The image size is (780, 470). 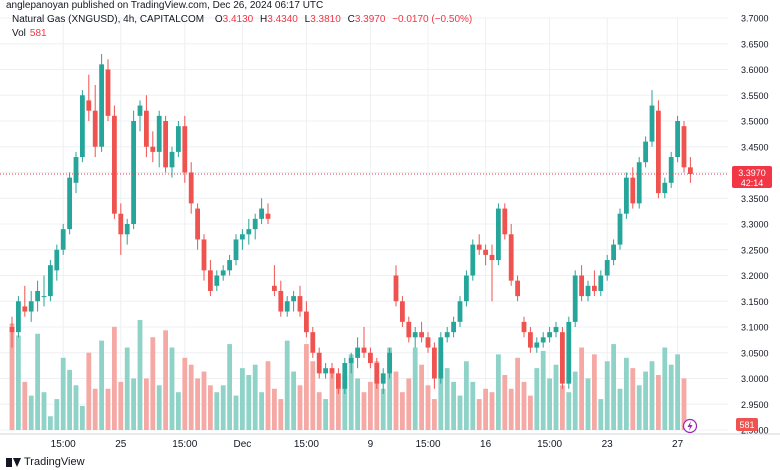 What do you see at coordinates (19, 33) in the screenshot?
I see `volume-label: Vol` at bounding box center [19, 33].